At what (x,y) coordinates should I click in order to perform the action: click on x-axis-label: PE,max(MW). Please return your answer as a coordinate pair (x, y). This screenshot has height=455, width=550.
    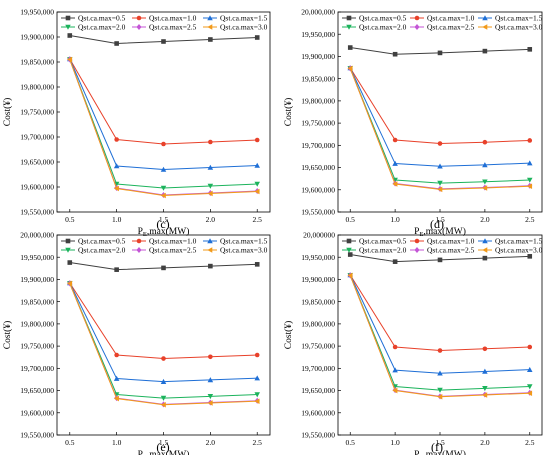
    Looking at the image, I should click on (440, 232).